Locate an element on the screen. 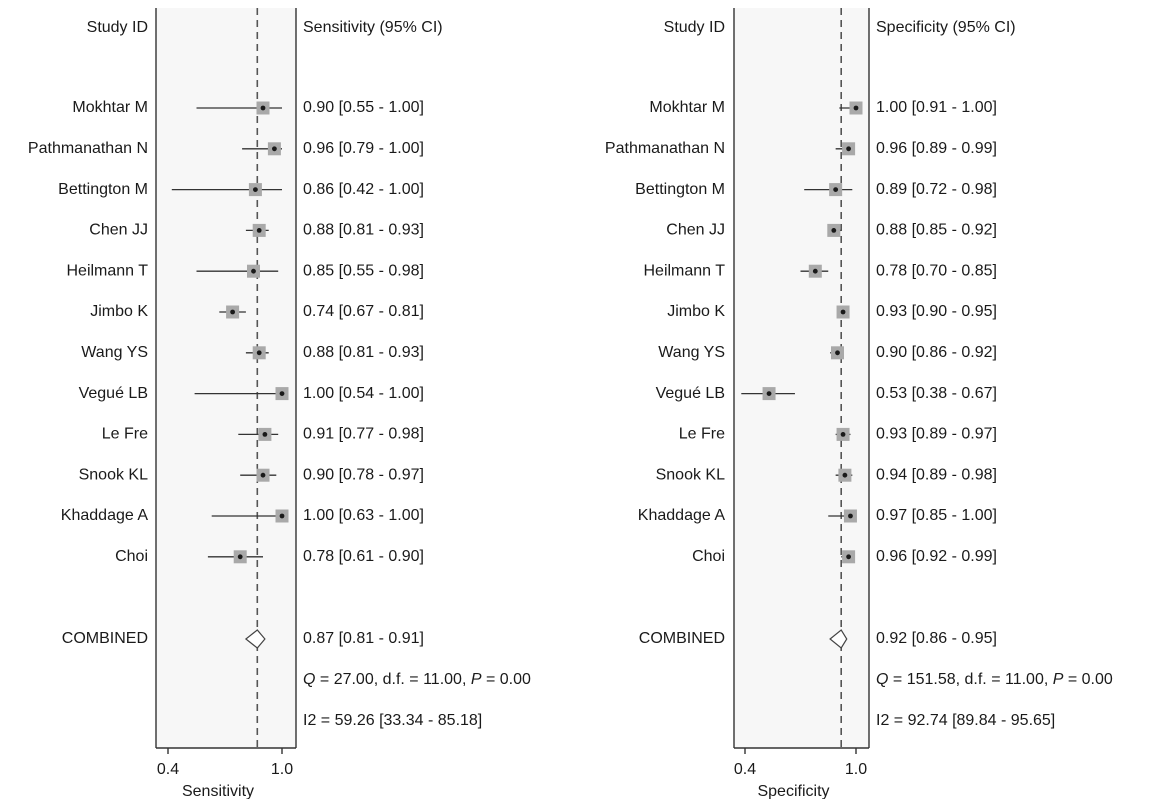 The height and width of the screenshot is (799, 1153). study-estimate-label: 0.90 [0.55 - 1.00] is located at coordinates (363, 107).